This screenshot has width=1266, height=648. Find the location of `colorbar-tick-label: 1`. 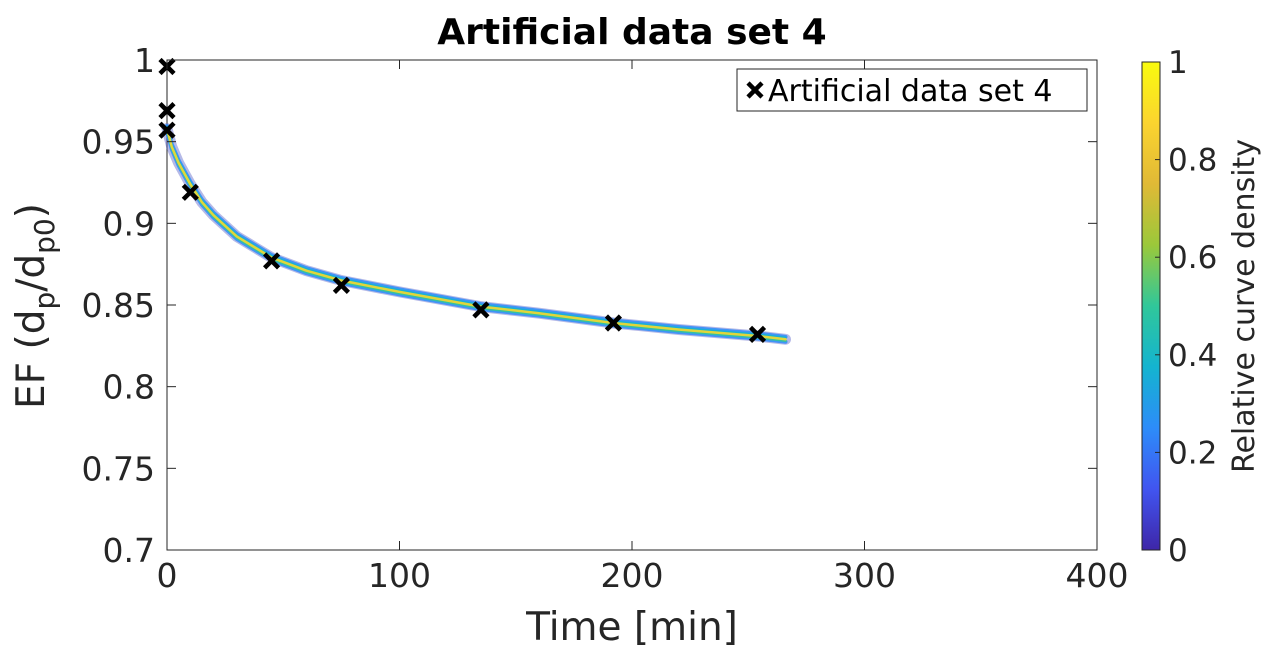

colorbar-tick-label: 1 is located at coordinates (1178, 63).